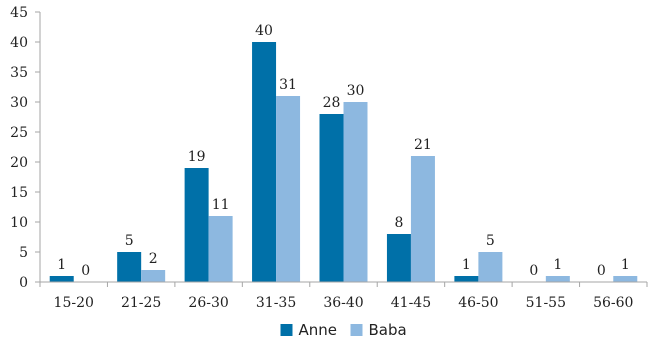 This screenshot has width=652, height=350. What do you see at coordinates (19, 43) in the screenshot?
I see `y-tick-label: 40` at bounding box center [19, 43].